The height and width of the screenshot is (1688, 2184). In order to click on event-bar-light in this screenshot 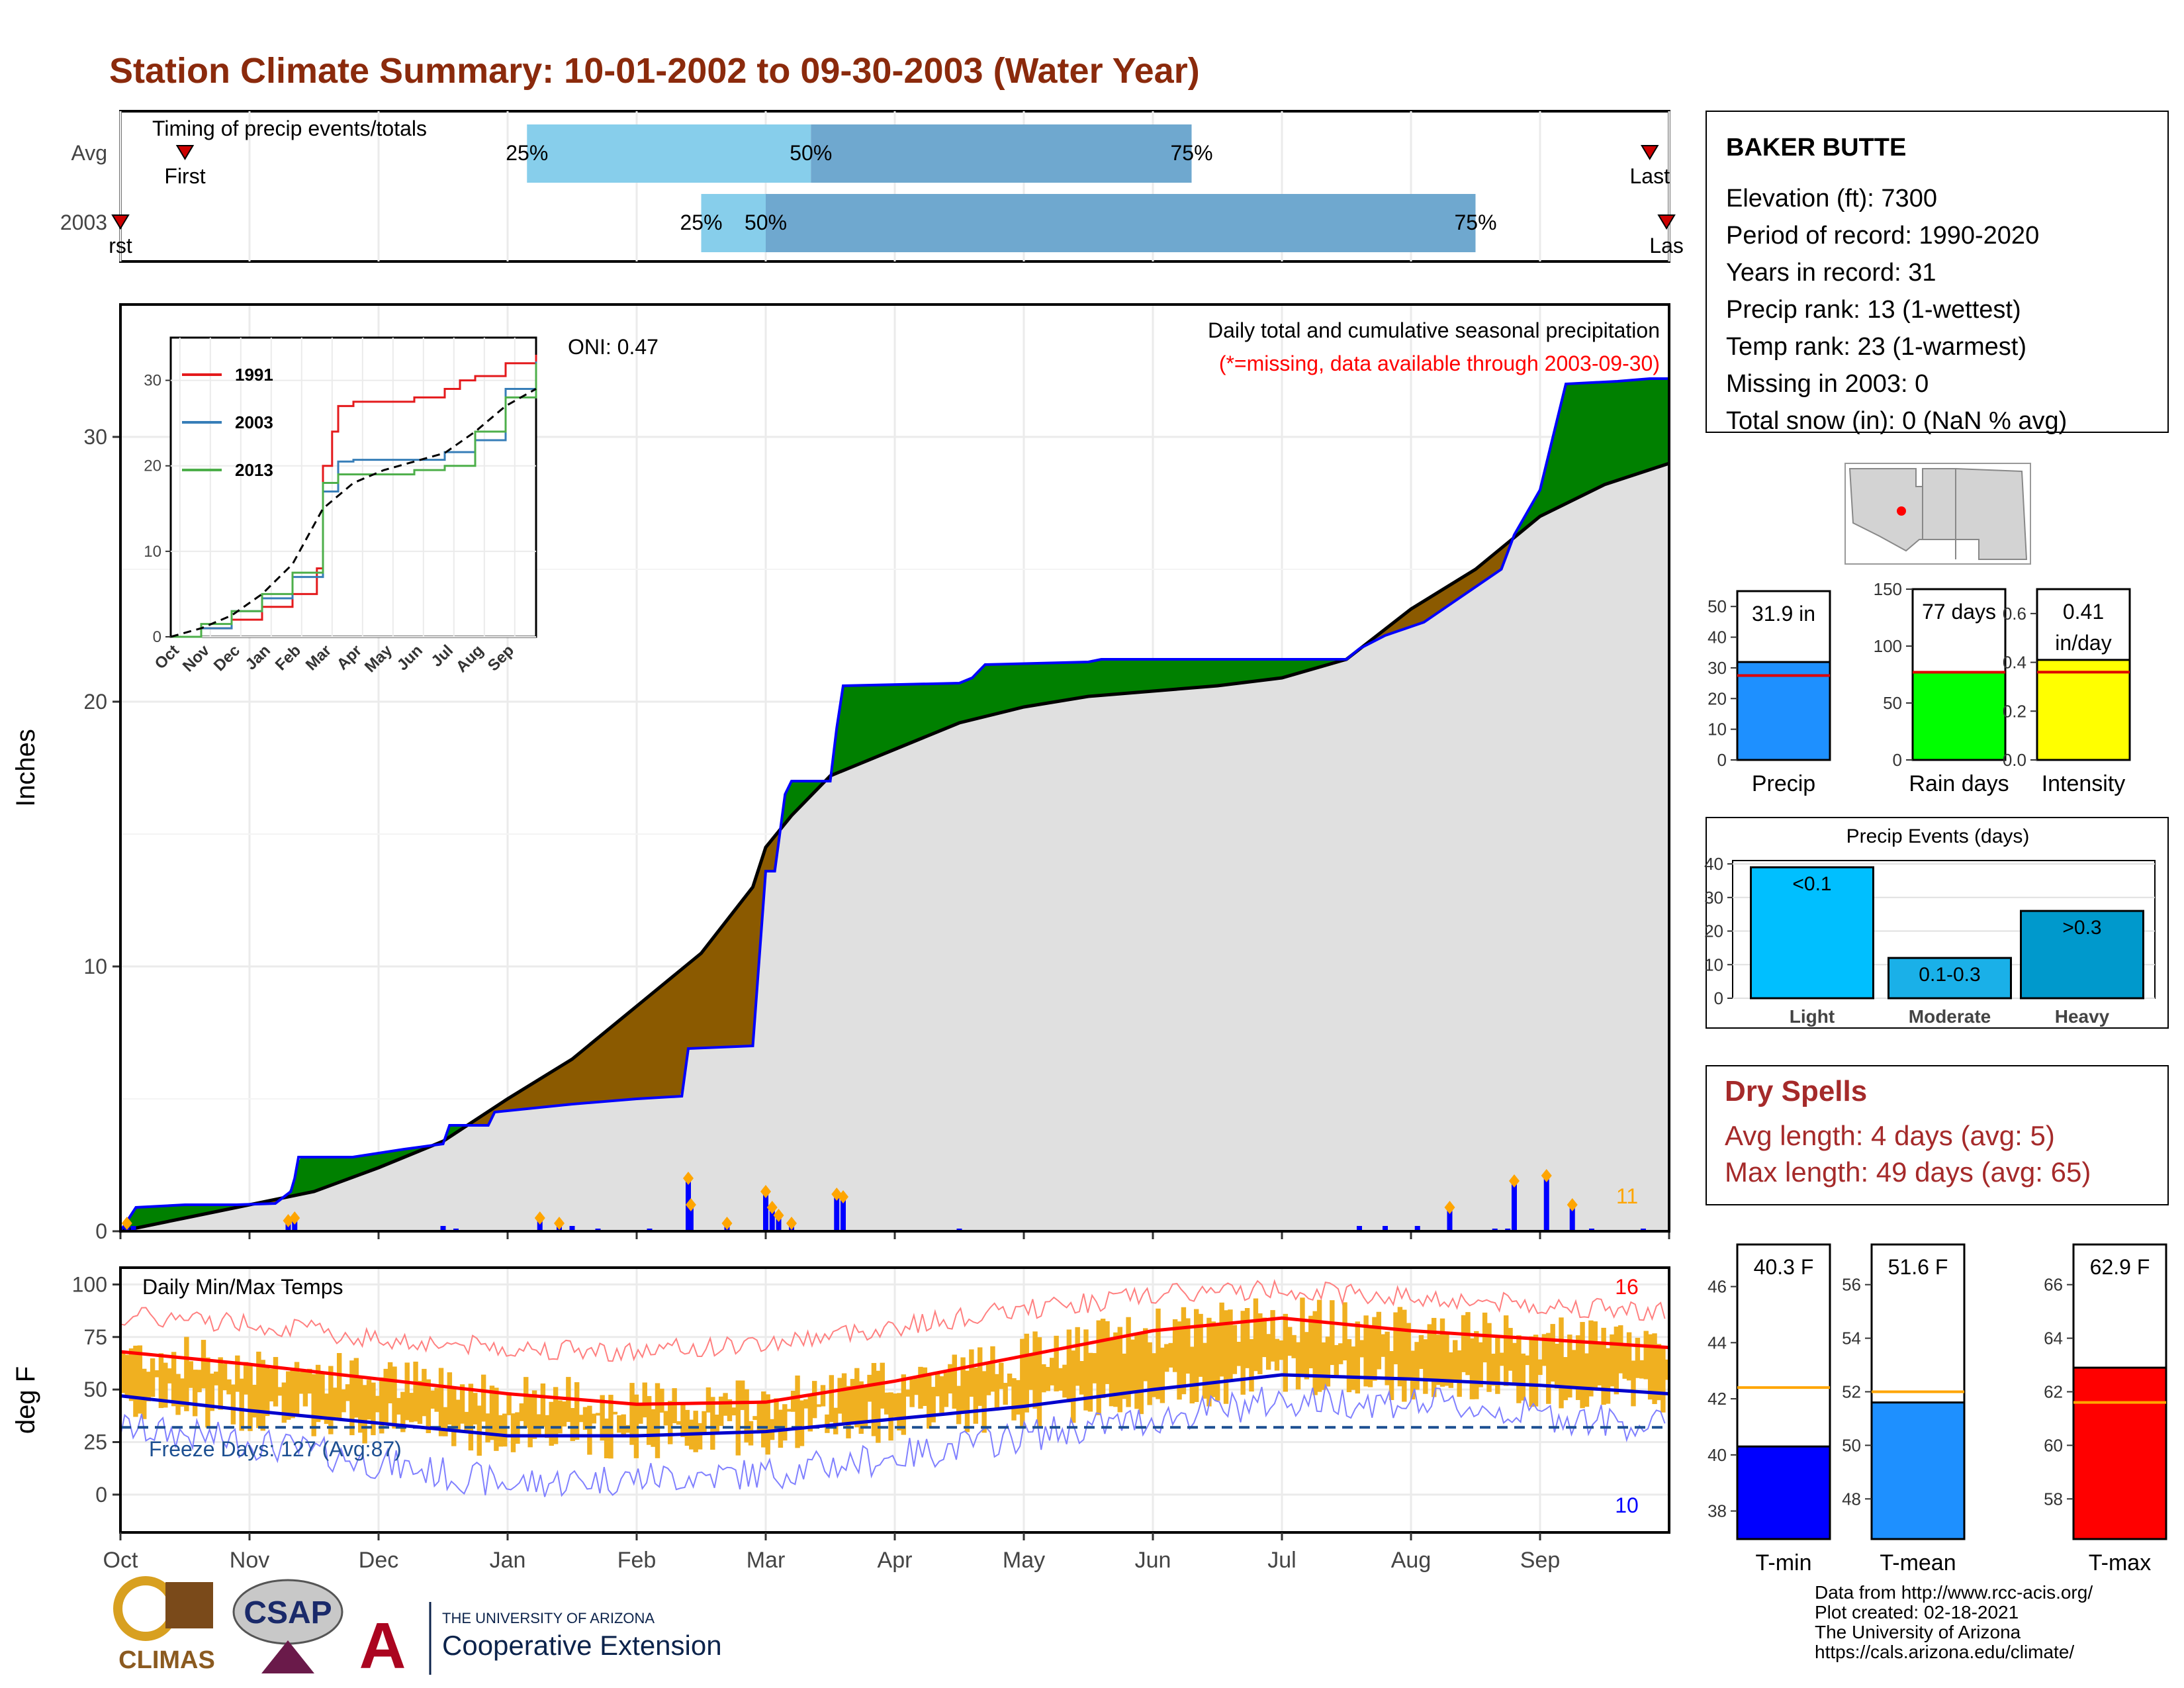, I will do `click(1812, 933)`.